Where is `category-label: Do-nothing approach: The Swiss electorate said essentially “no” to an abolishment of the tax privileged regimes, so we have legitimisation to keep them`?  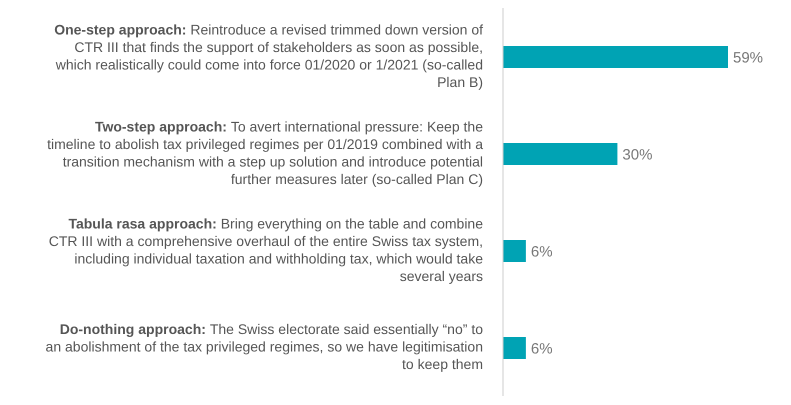
category-label: Do-nothing approach: The Swiss electorate said essentially “no” to an abolishment of the tax privileged regimes, so we have legitimisation to keep them is located at coordinates (264, 346).